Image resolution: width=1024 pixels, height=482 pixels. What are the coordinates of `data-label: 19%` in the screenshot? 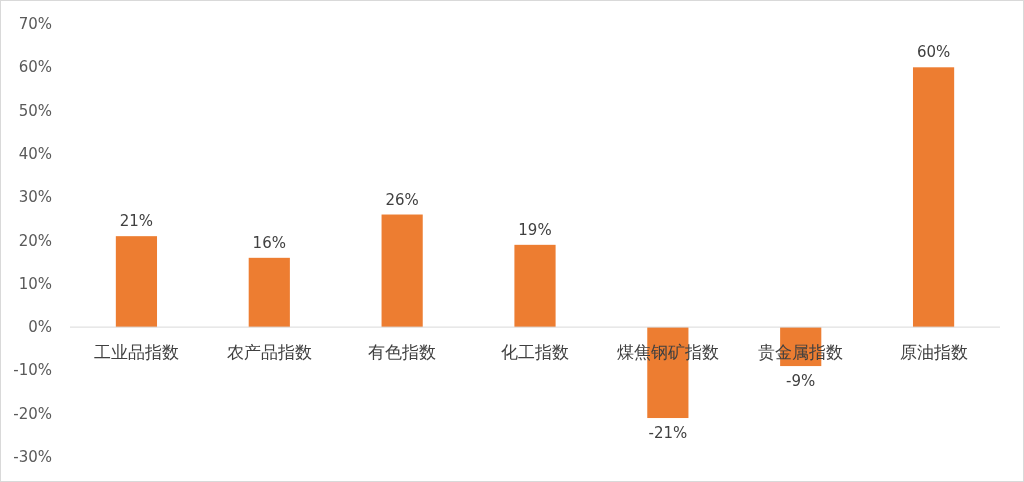 It's located at (535, 229).